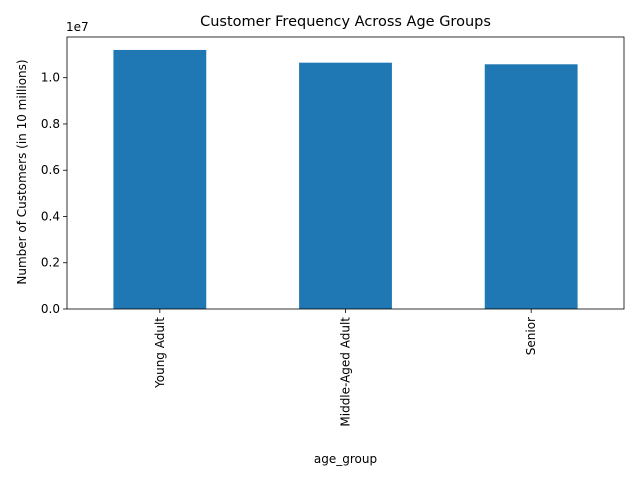  Describe the element at coordinates (54, 193) in the screenshot. I see `y-axis-ticks: 0.0 0.2 0.4 0.6 0.8 1.0` at that location.